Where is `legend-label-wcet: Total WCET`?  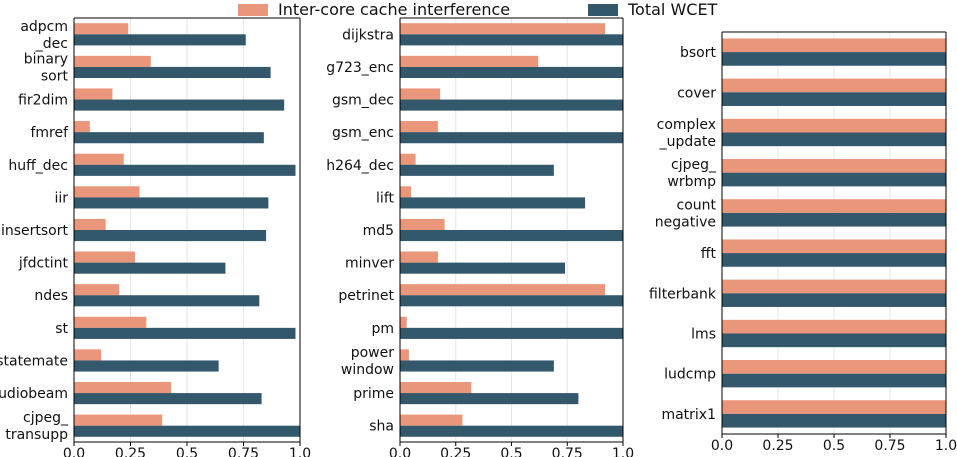 legend-label-wcet: Total WCET is located at coordinates (673, 9).